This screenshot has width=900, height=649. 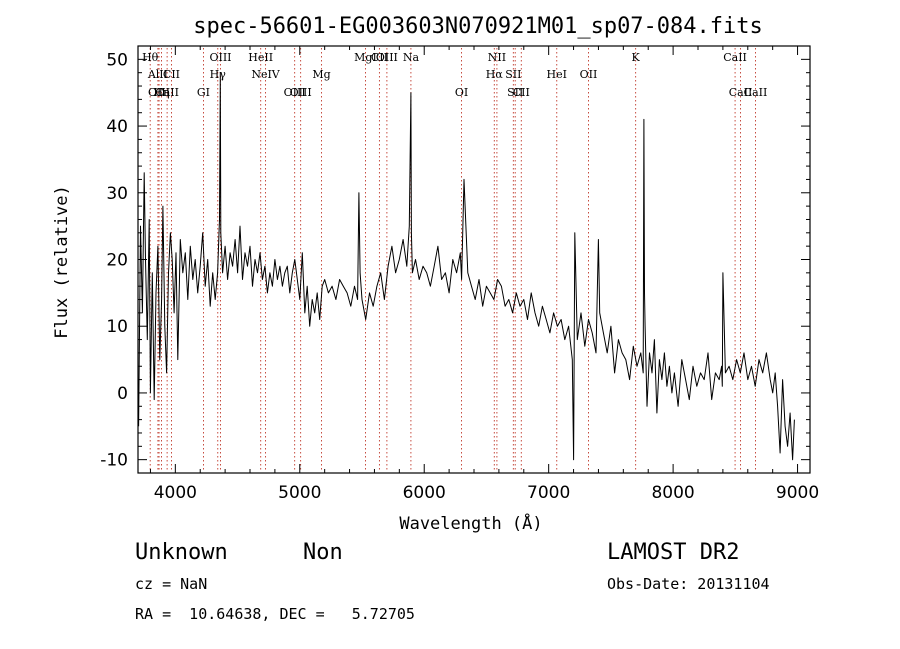 What do you see at coordinates (424, 493) in the screenshot?
I see `x-tick-label: 6000` at bounding box center [424, 493].